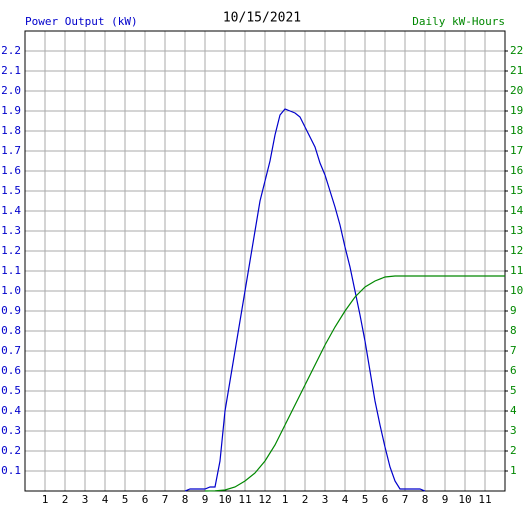 This screenshot has height=514, width=527. Describe the element at coordinates (11, 390) in the screenshot. I see `y-tick-label: 0.5` at that location.